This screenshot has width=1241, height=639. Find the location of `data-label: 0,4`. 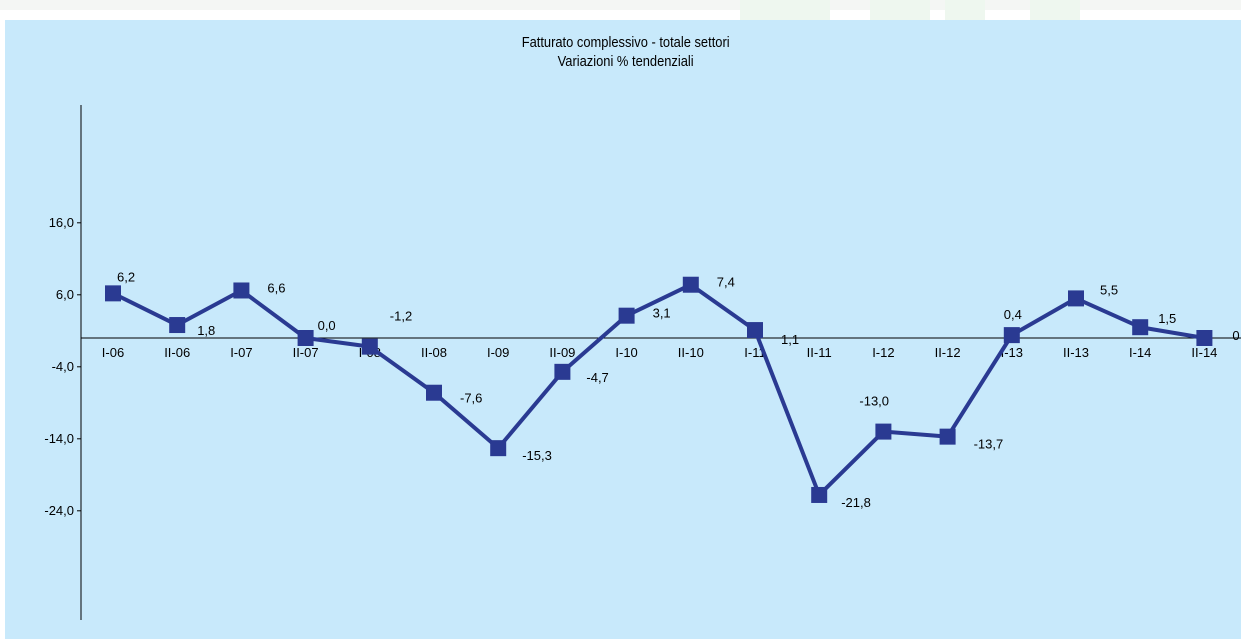

data-label: 0,4 is located at coordinates (1013, 314).